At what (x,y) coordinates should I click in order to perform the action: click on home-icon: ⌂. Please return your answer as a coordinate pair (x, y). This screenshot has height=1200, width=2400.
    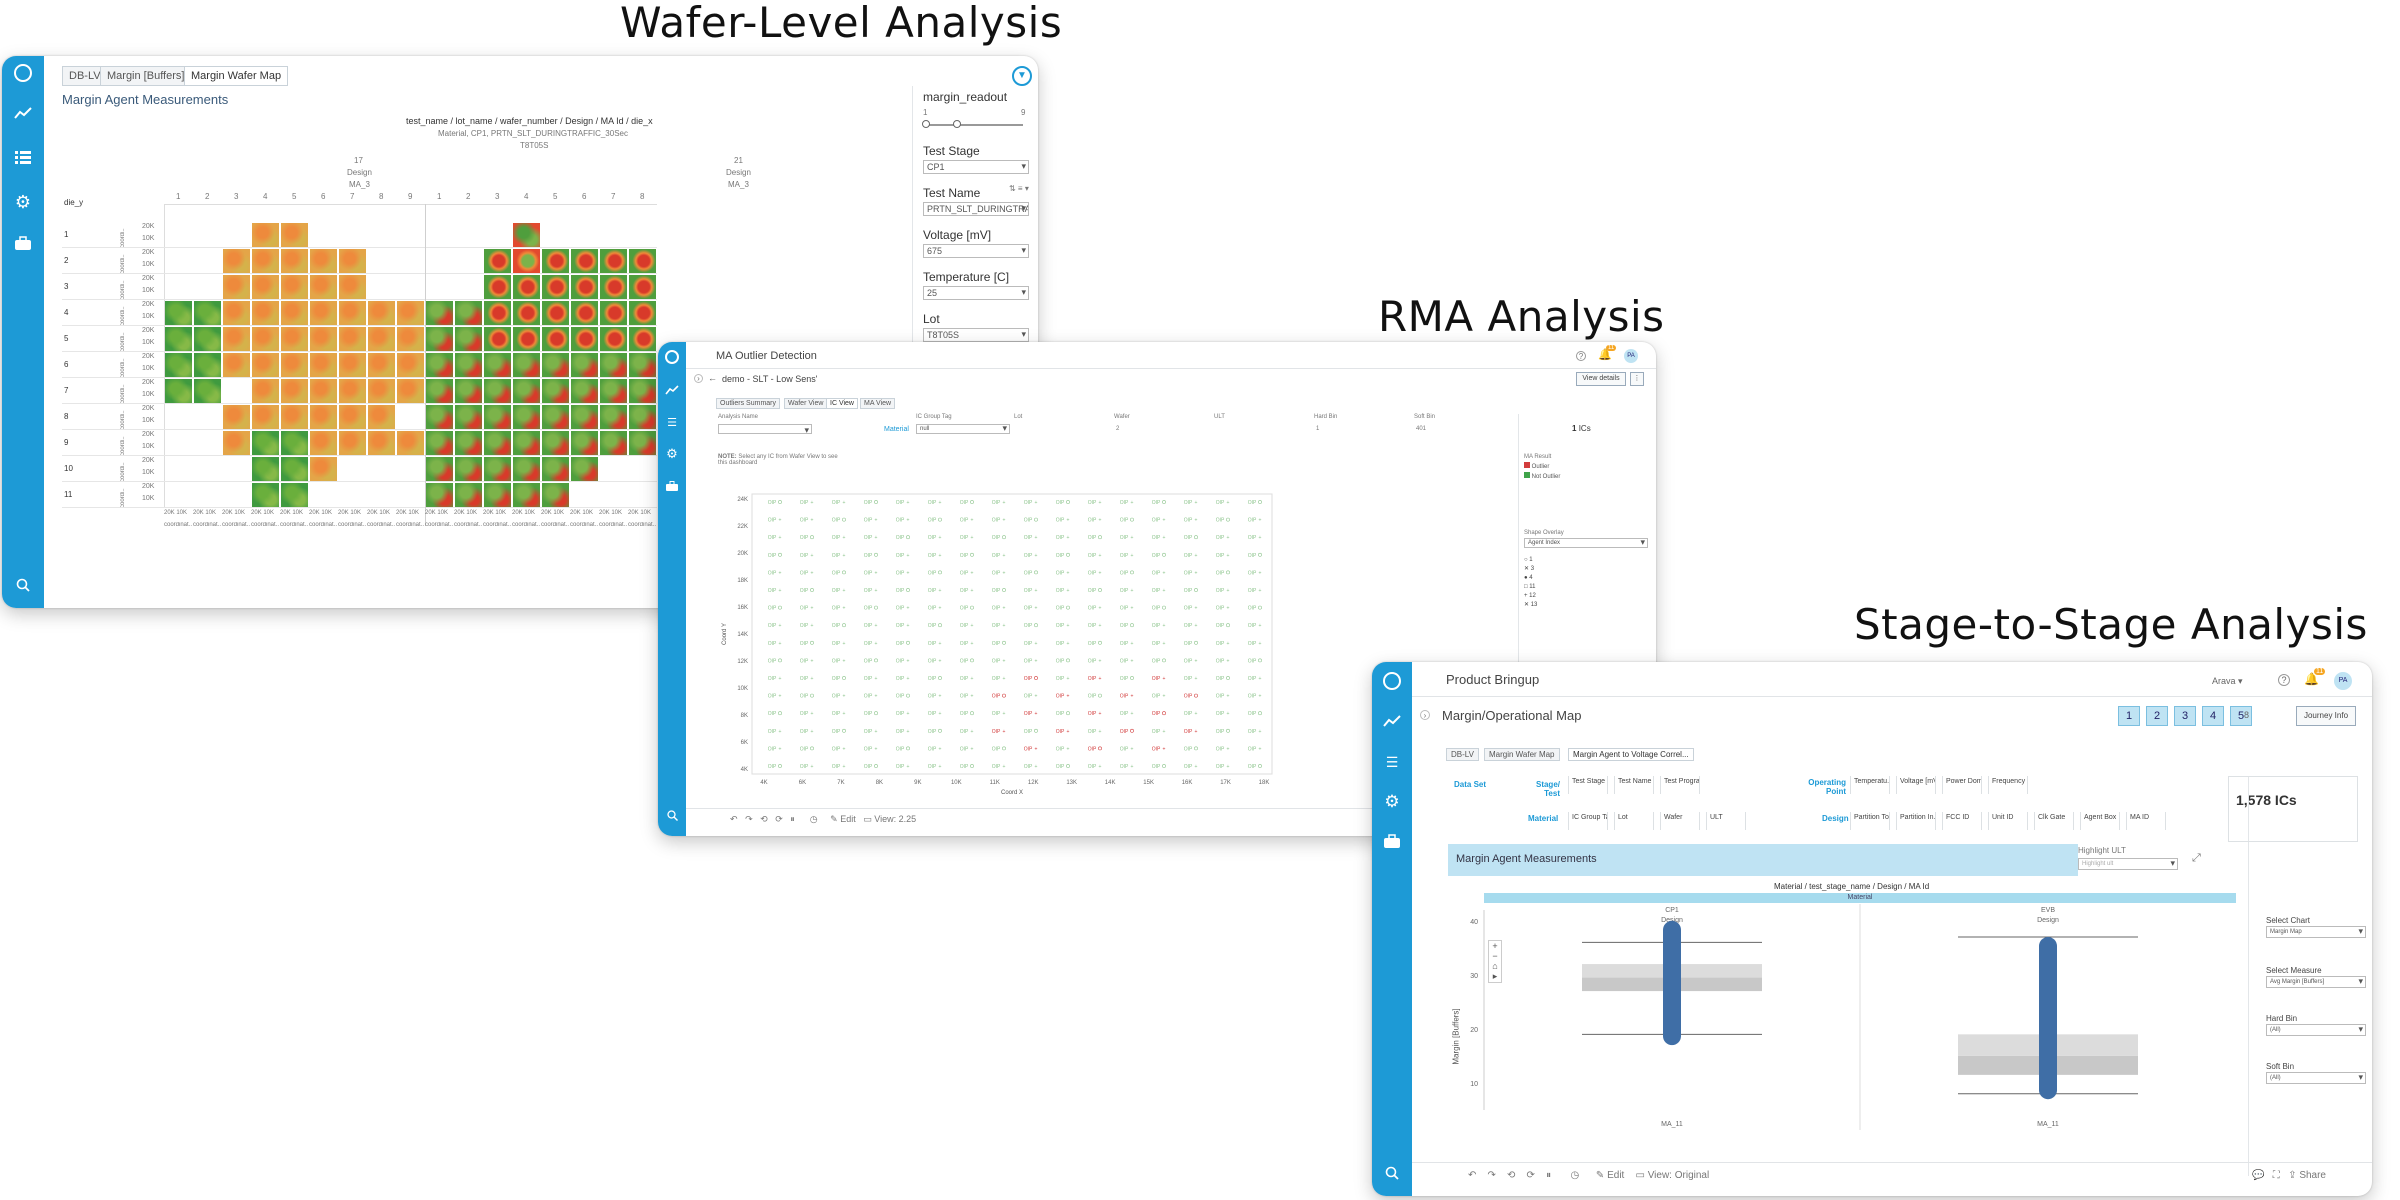
    Looking at the image, I should click on (1495, 966).